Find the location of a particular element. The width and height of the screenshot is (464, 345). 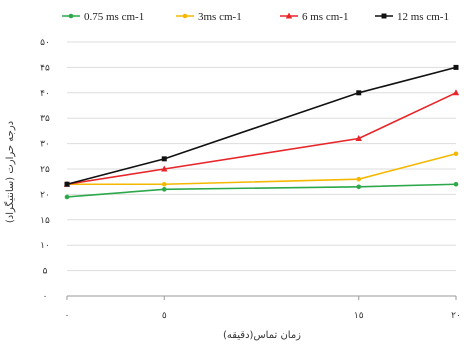

legend-item: 12 ms cm-1 is located at coordinates (412, 17).